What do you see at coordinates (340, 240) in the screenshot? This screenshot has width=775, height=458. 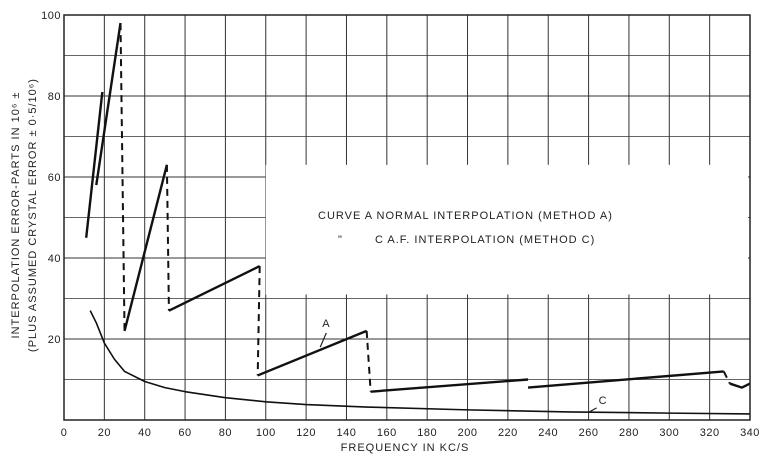 I see `legend-ditto-mark: "` at bounding box center [340, 240].